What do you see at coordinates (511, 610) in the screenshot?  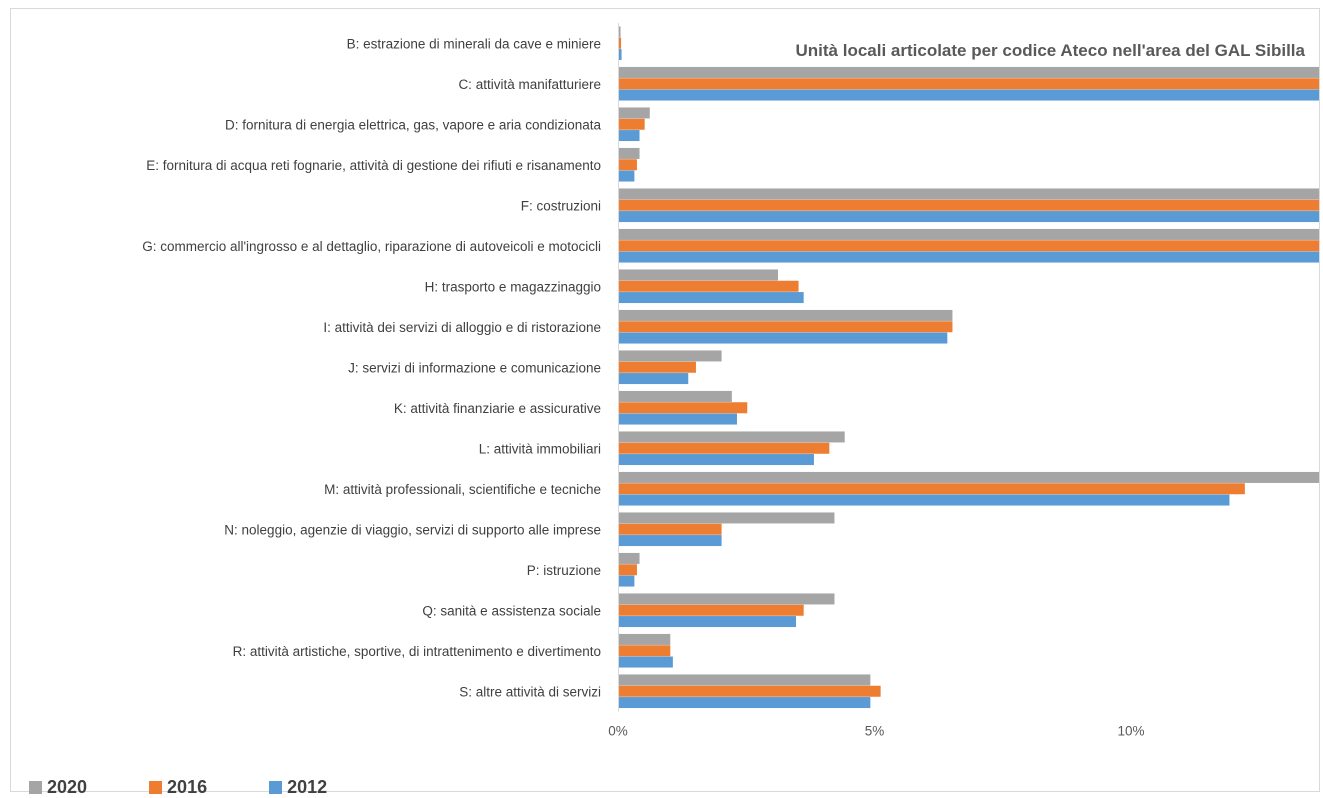 I see `category-label: Q: sanità e assistenza sociale` at bounding box center [511, 610].